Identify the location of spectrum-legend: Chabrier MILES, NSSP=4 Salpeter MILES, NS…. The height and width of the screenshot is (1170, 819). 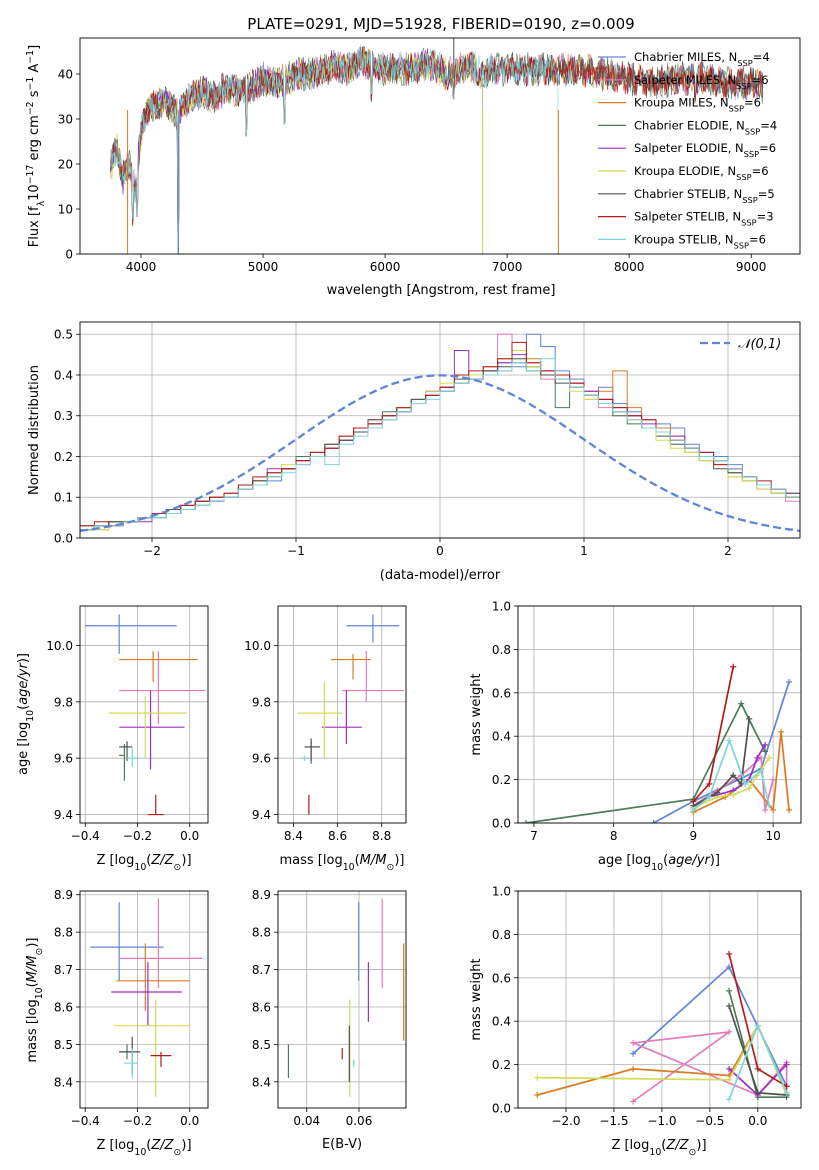
(687, 150).